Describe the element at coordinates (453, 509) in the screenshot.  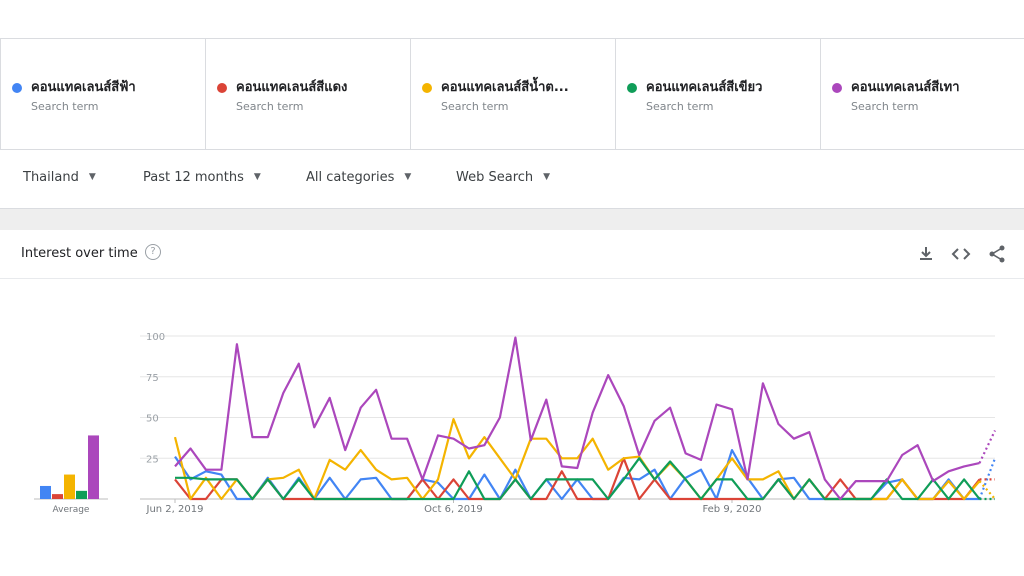
I see `x-tick-label: Oct 6, 2019` at that location.